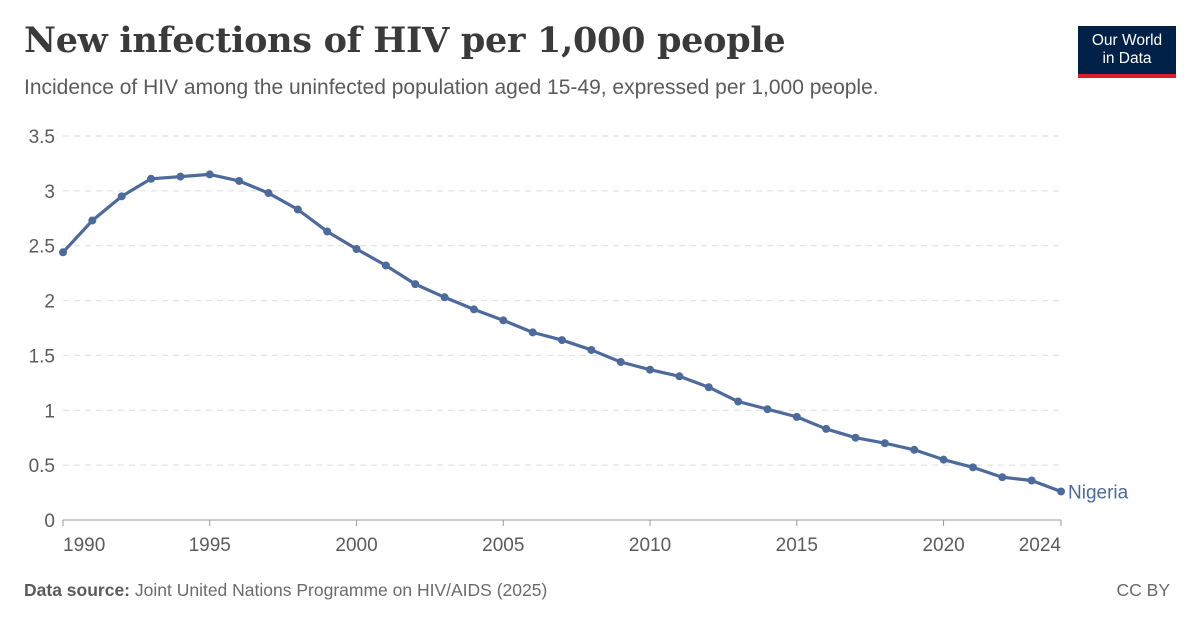 The image size is (1200, 627). I want to click on x-tick-label: 2015, so click(797, 545).